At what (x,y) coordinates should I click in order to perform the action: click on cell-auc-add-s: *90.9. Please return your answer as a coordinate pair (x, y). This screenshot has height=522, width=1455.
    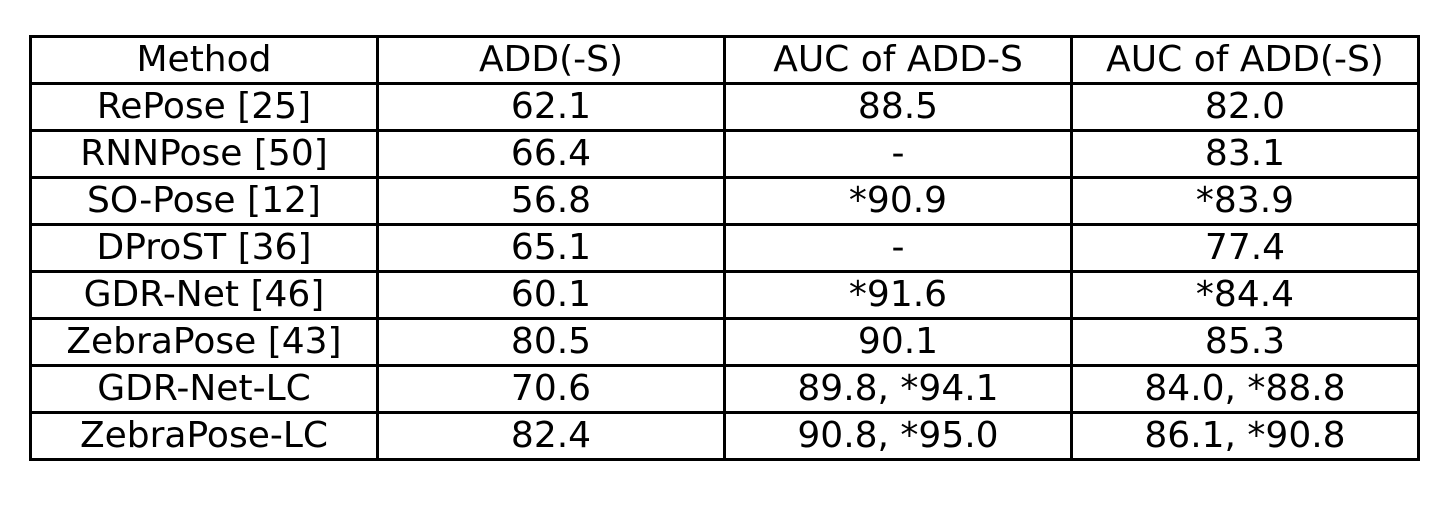
    Looking at the image, I should click on (898, 201).